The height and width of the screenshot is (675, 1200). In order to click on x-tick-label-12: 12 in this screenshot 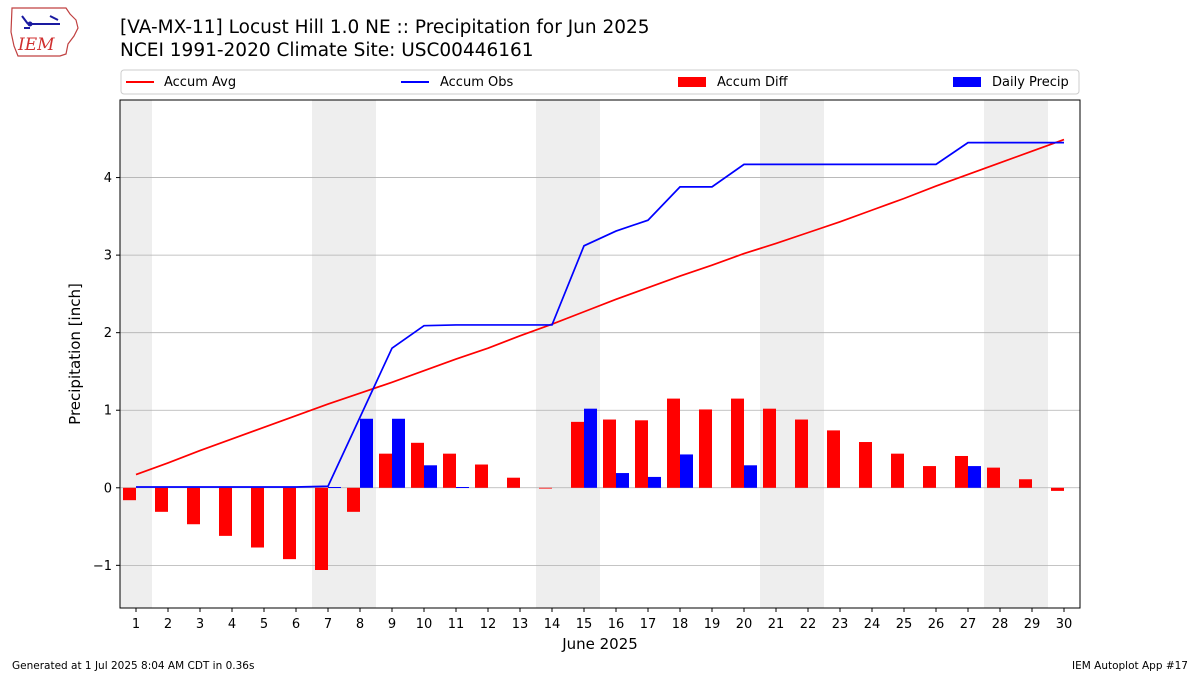, I will do `click(488, 624)`.